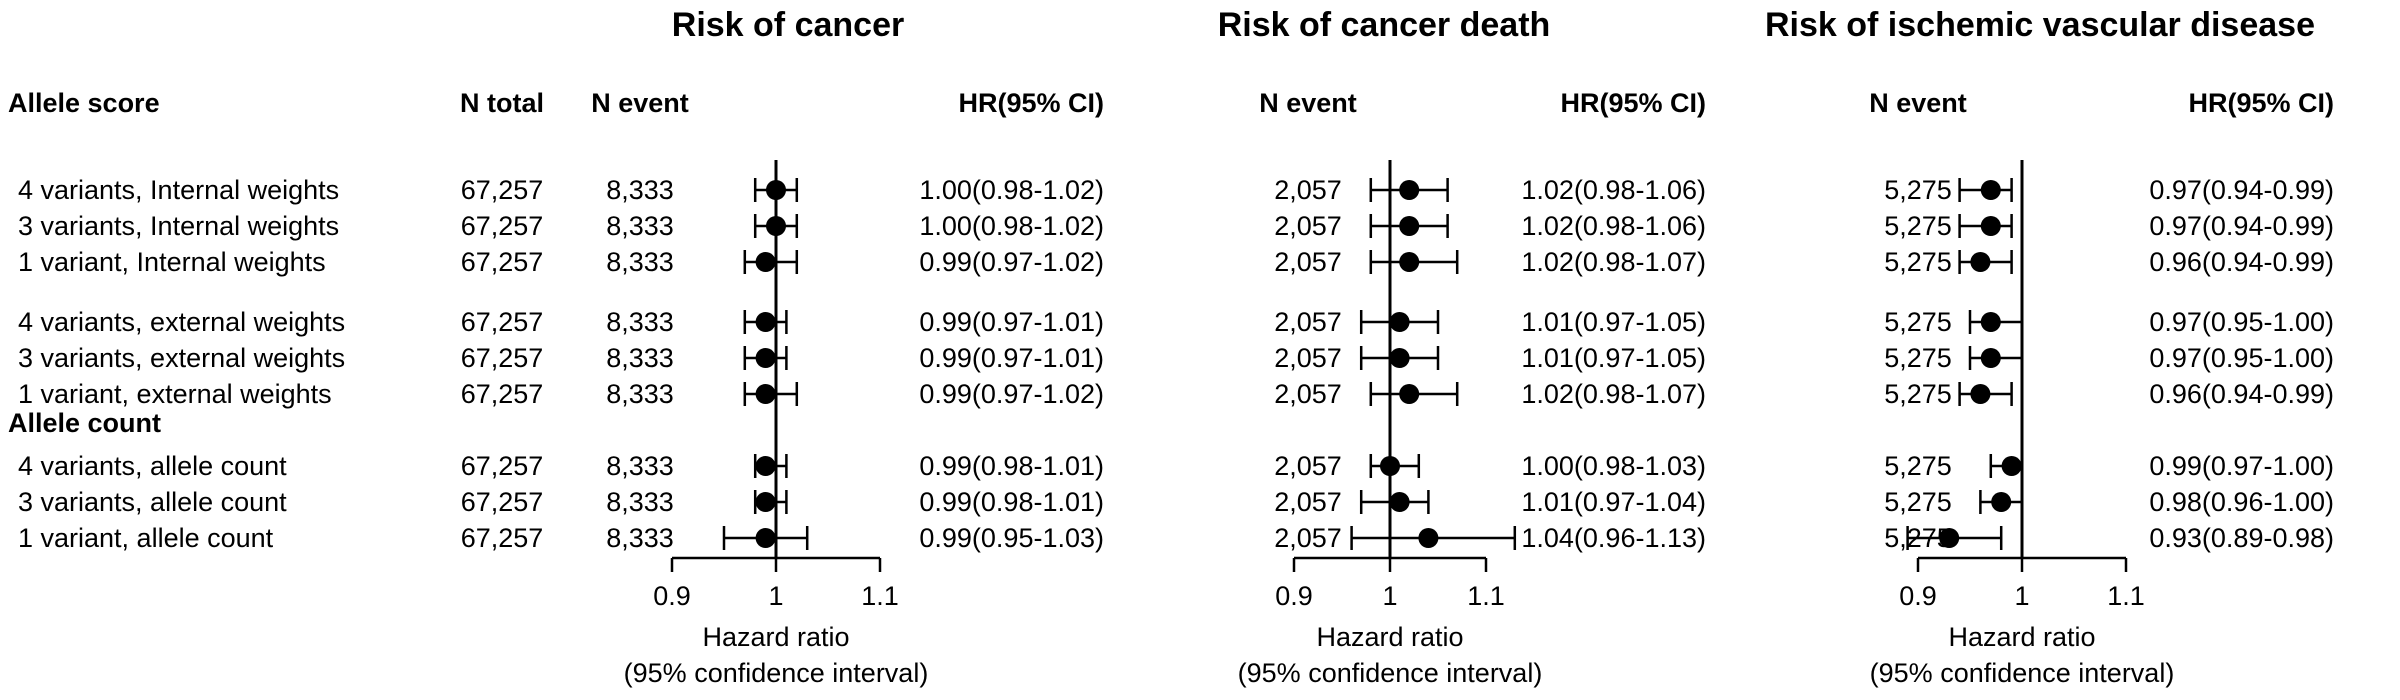 This screenshot has width=2400, height=700. Describe the element at coordinates (175, 394) in the screenshot. I see `row-label: 1 variant, external weights` at that location.